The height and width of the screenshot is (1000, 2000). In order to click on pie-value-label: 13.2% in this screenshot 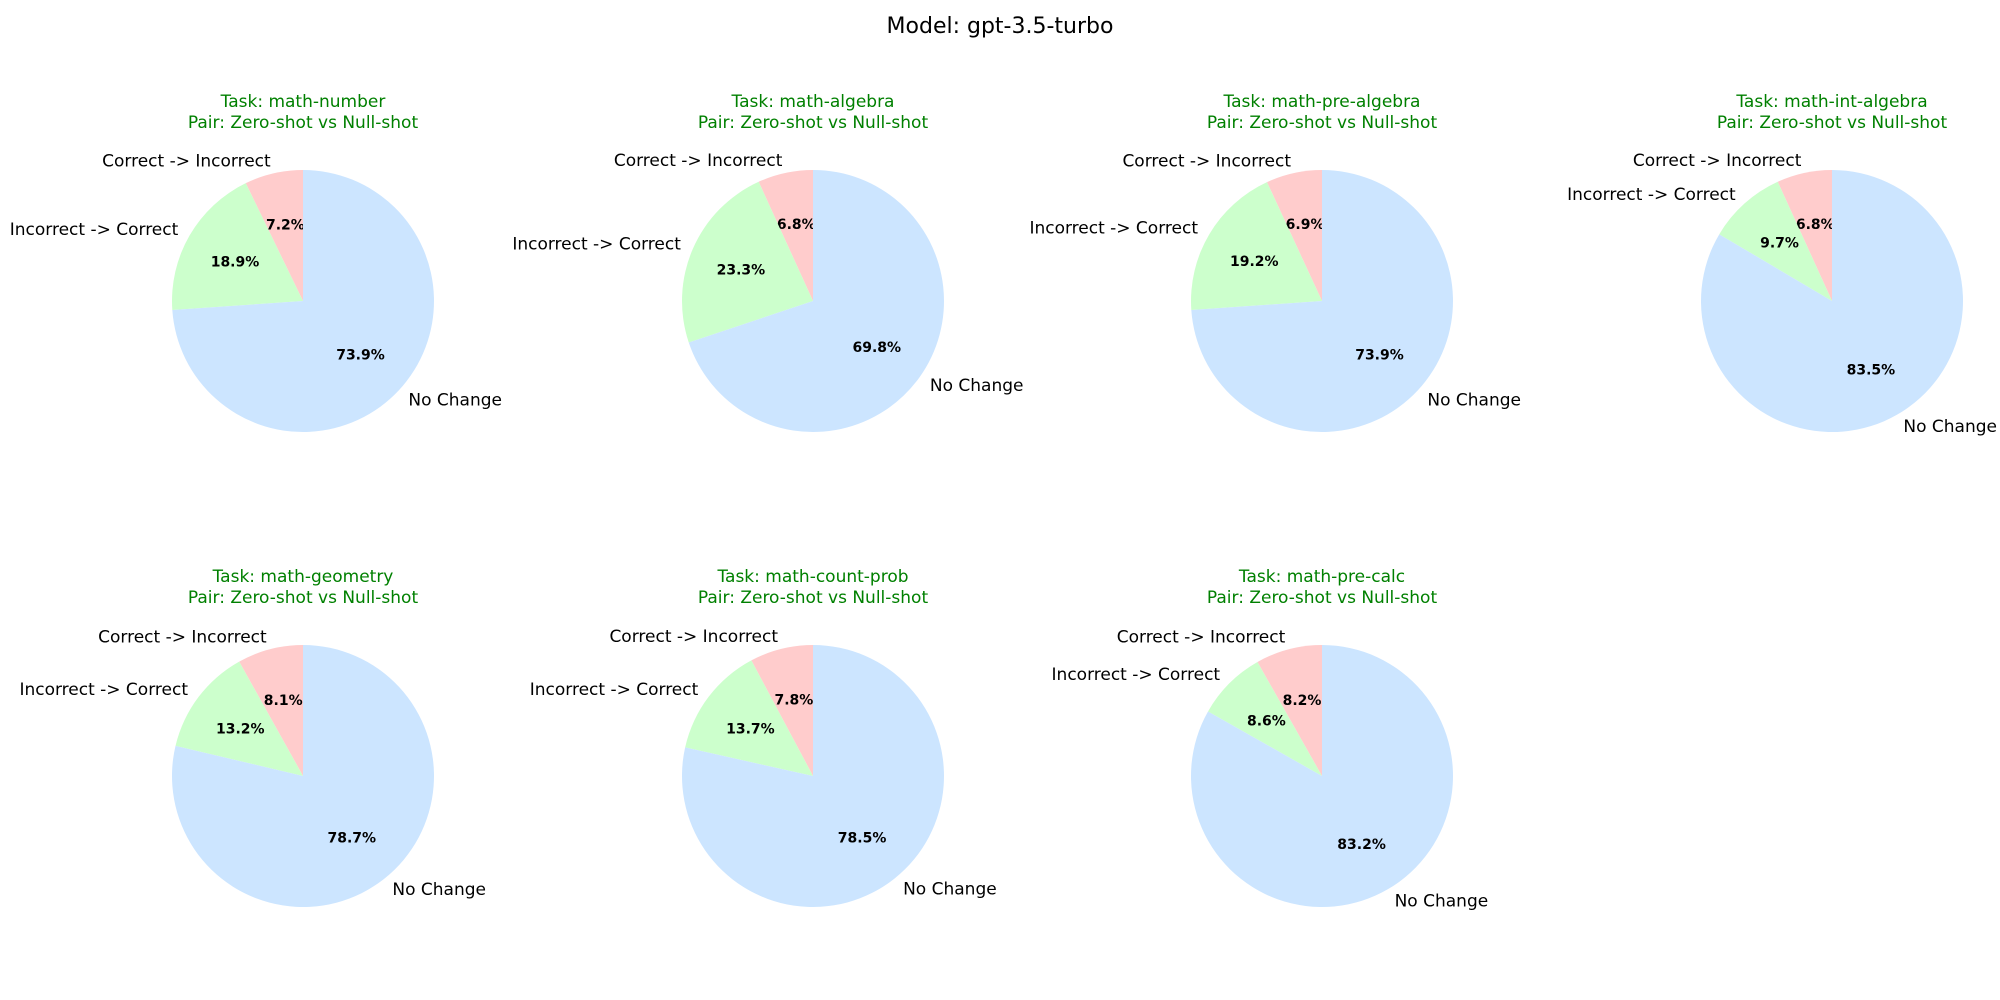, I will do `click(240, 730)`.